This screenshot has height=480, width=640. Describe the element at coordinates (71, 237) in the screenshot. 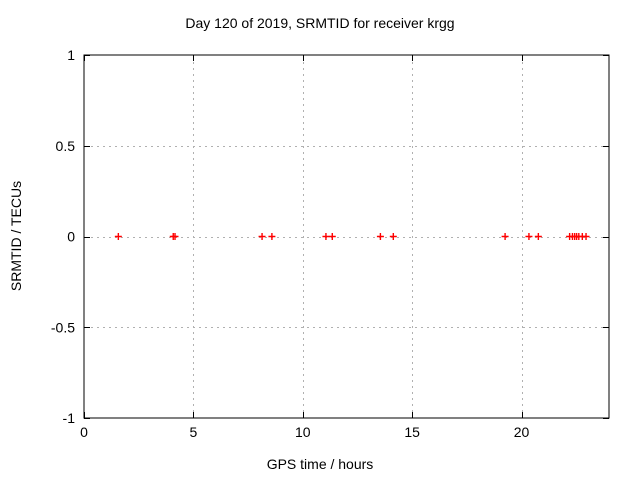

I see `y-tick-label: 0` at that location.